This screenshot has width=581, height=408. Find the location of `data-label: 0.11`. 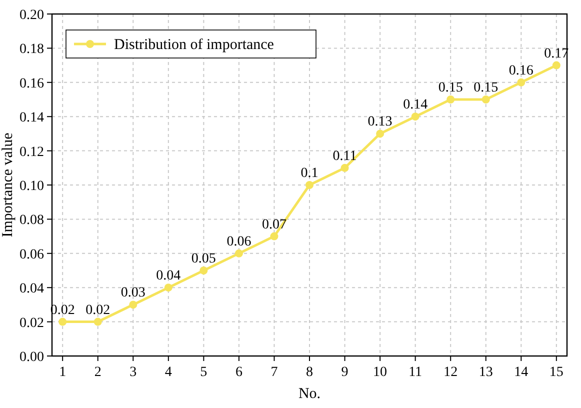

data-label: 0.11 is located at coordinates (344, 156).